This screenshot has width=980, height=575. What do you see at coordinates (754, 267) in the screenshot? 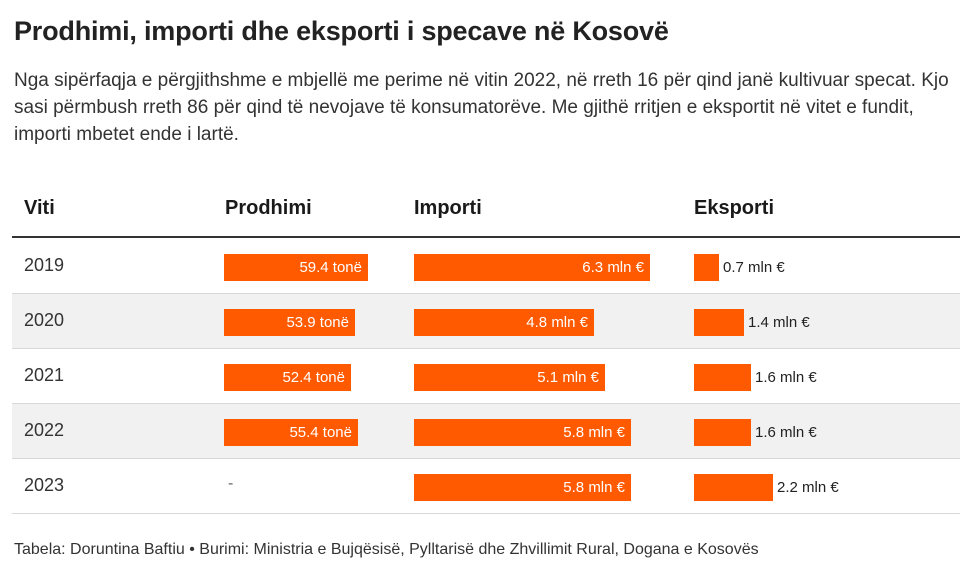
I see `export-value-label: 0.7 mln €` at bounding box center [754, 267].